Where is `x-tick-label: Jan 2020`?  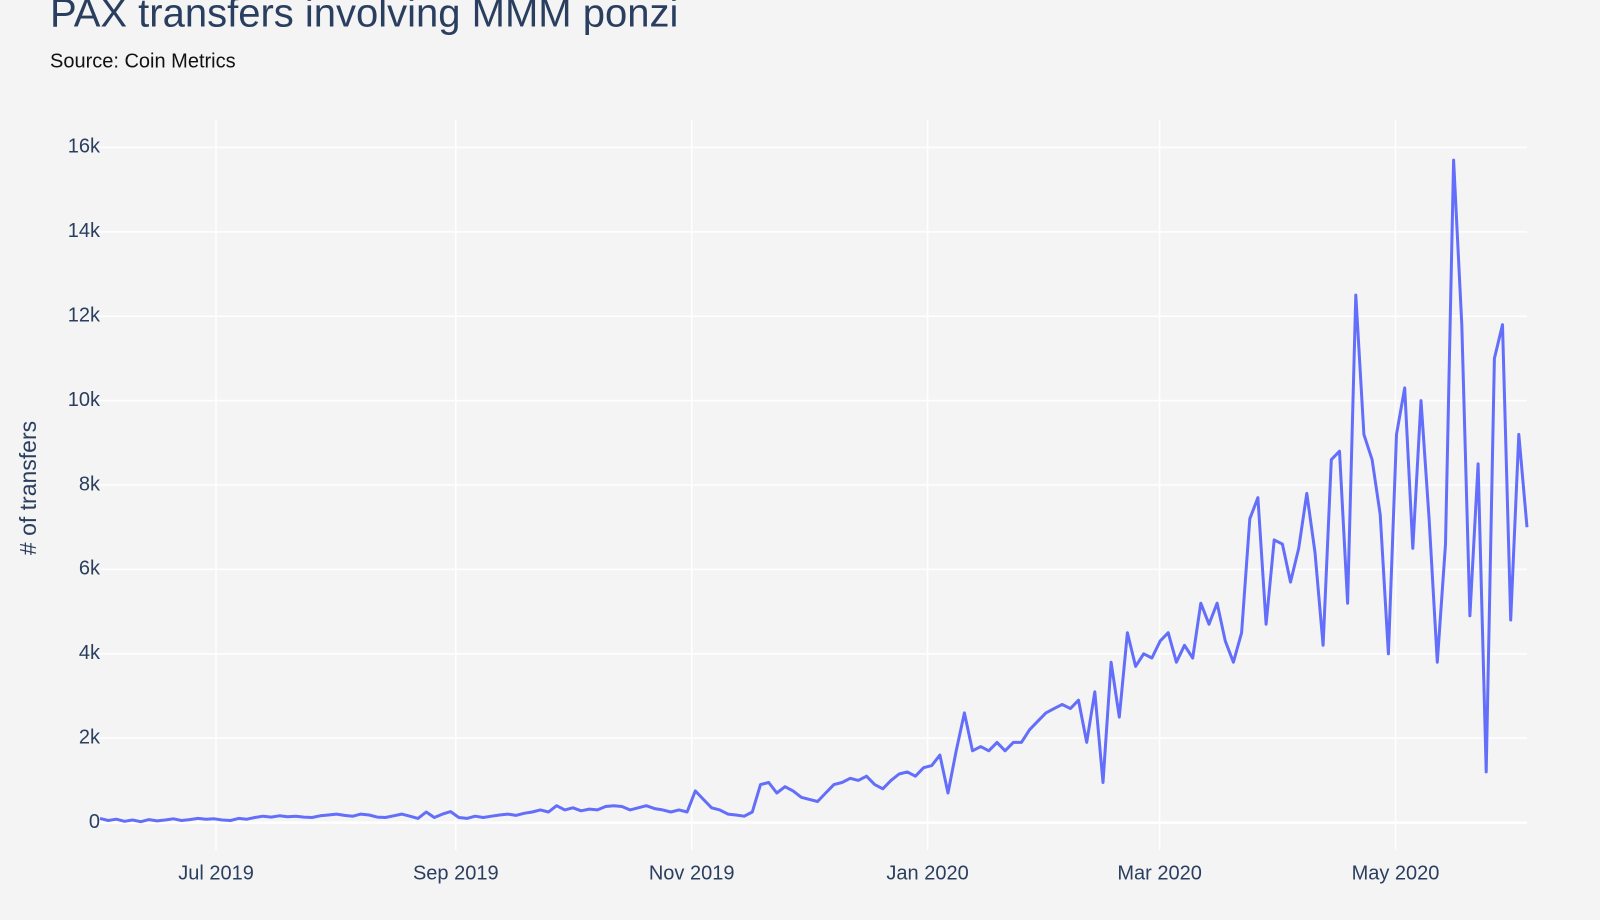 x-tick-label: Jan 2020 is located at coordinates (927, 873).